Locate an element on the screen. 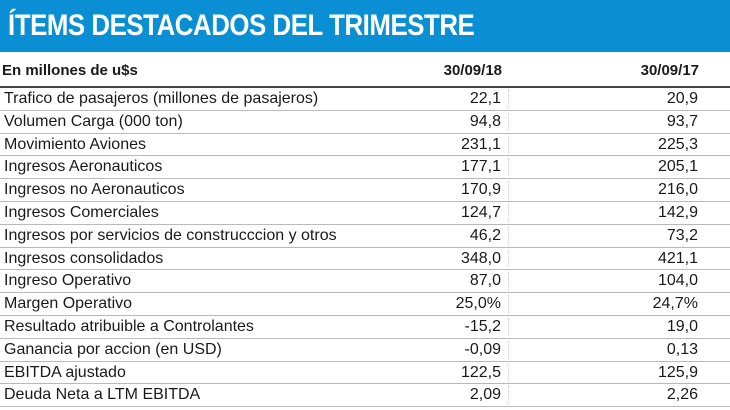  value-2018: -0,09 is located at coordinates (482, 349).